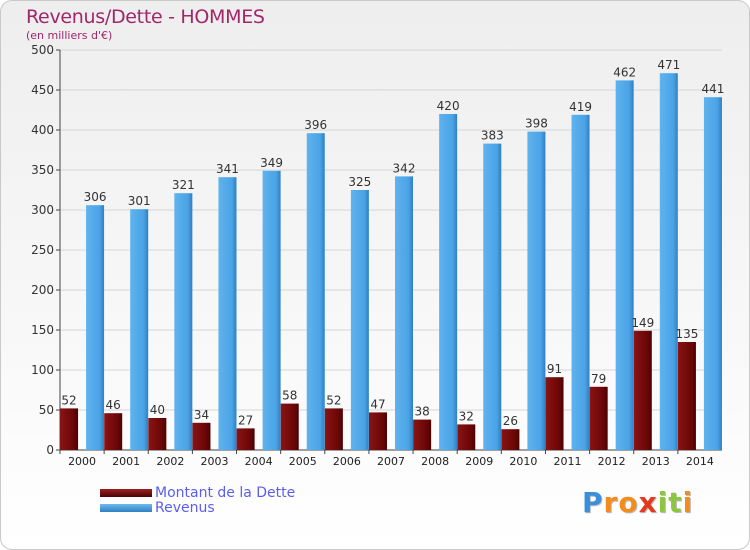 Image resolution: width=750 pixels, height=550 pixels. Describe the element at coordinates (245, 420) in the screenshot. I see `data-label-dette: 27` at that location.